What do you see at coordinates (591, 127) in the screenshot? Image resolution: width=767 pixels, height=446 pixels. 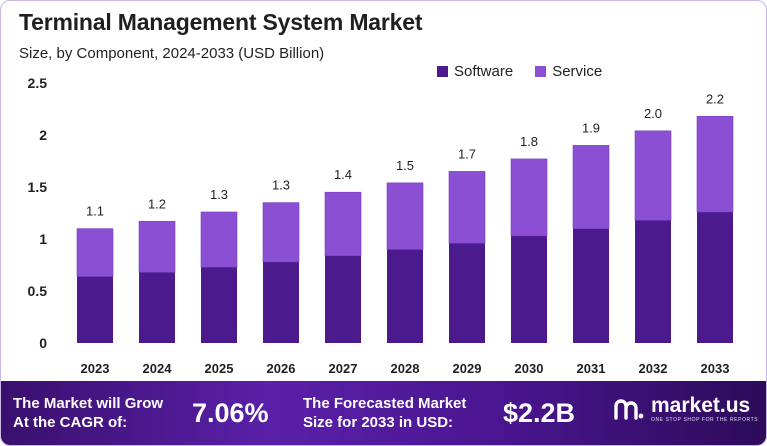 I see `bar-total-label: 1.9` at bounding box center [591, 127].